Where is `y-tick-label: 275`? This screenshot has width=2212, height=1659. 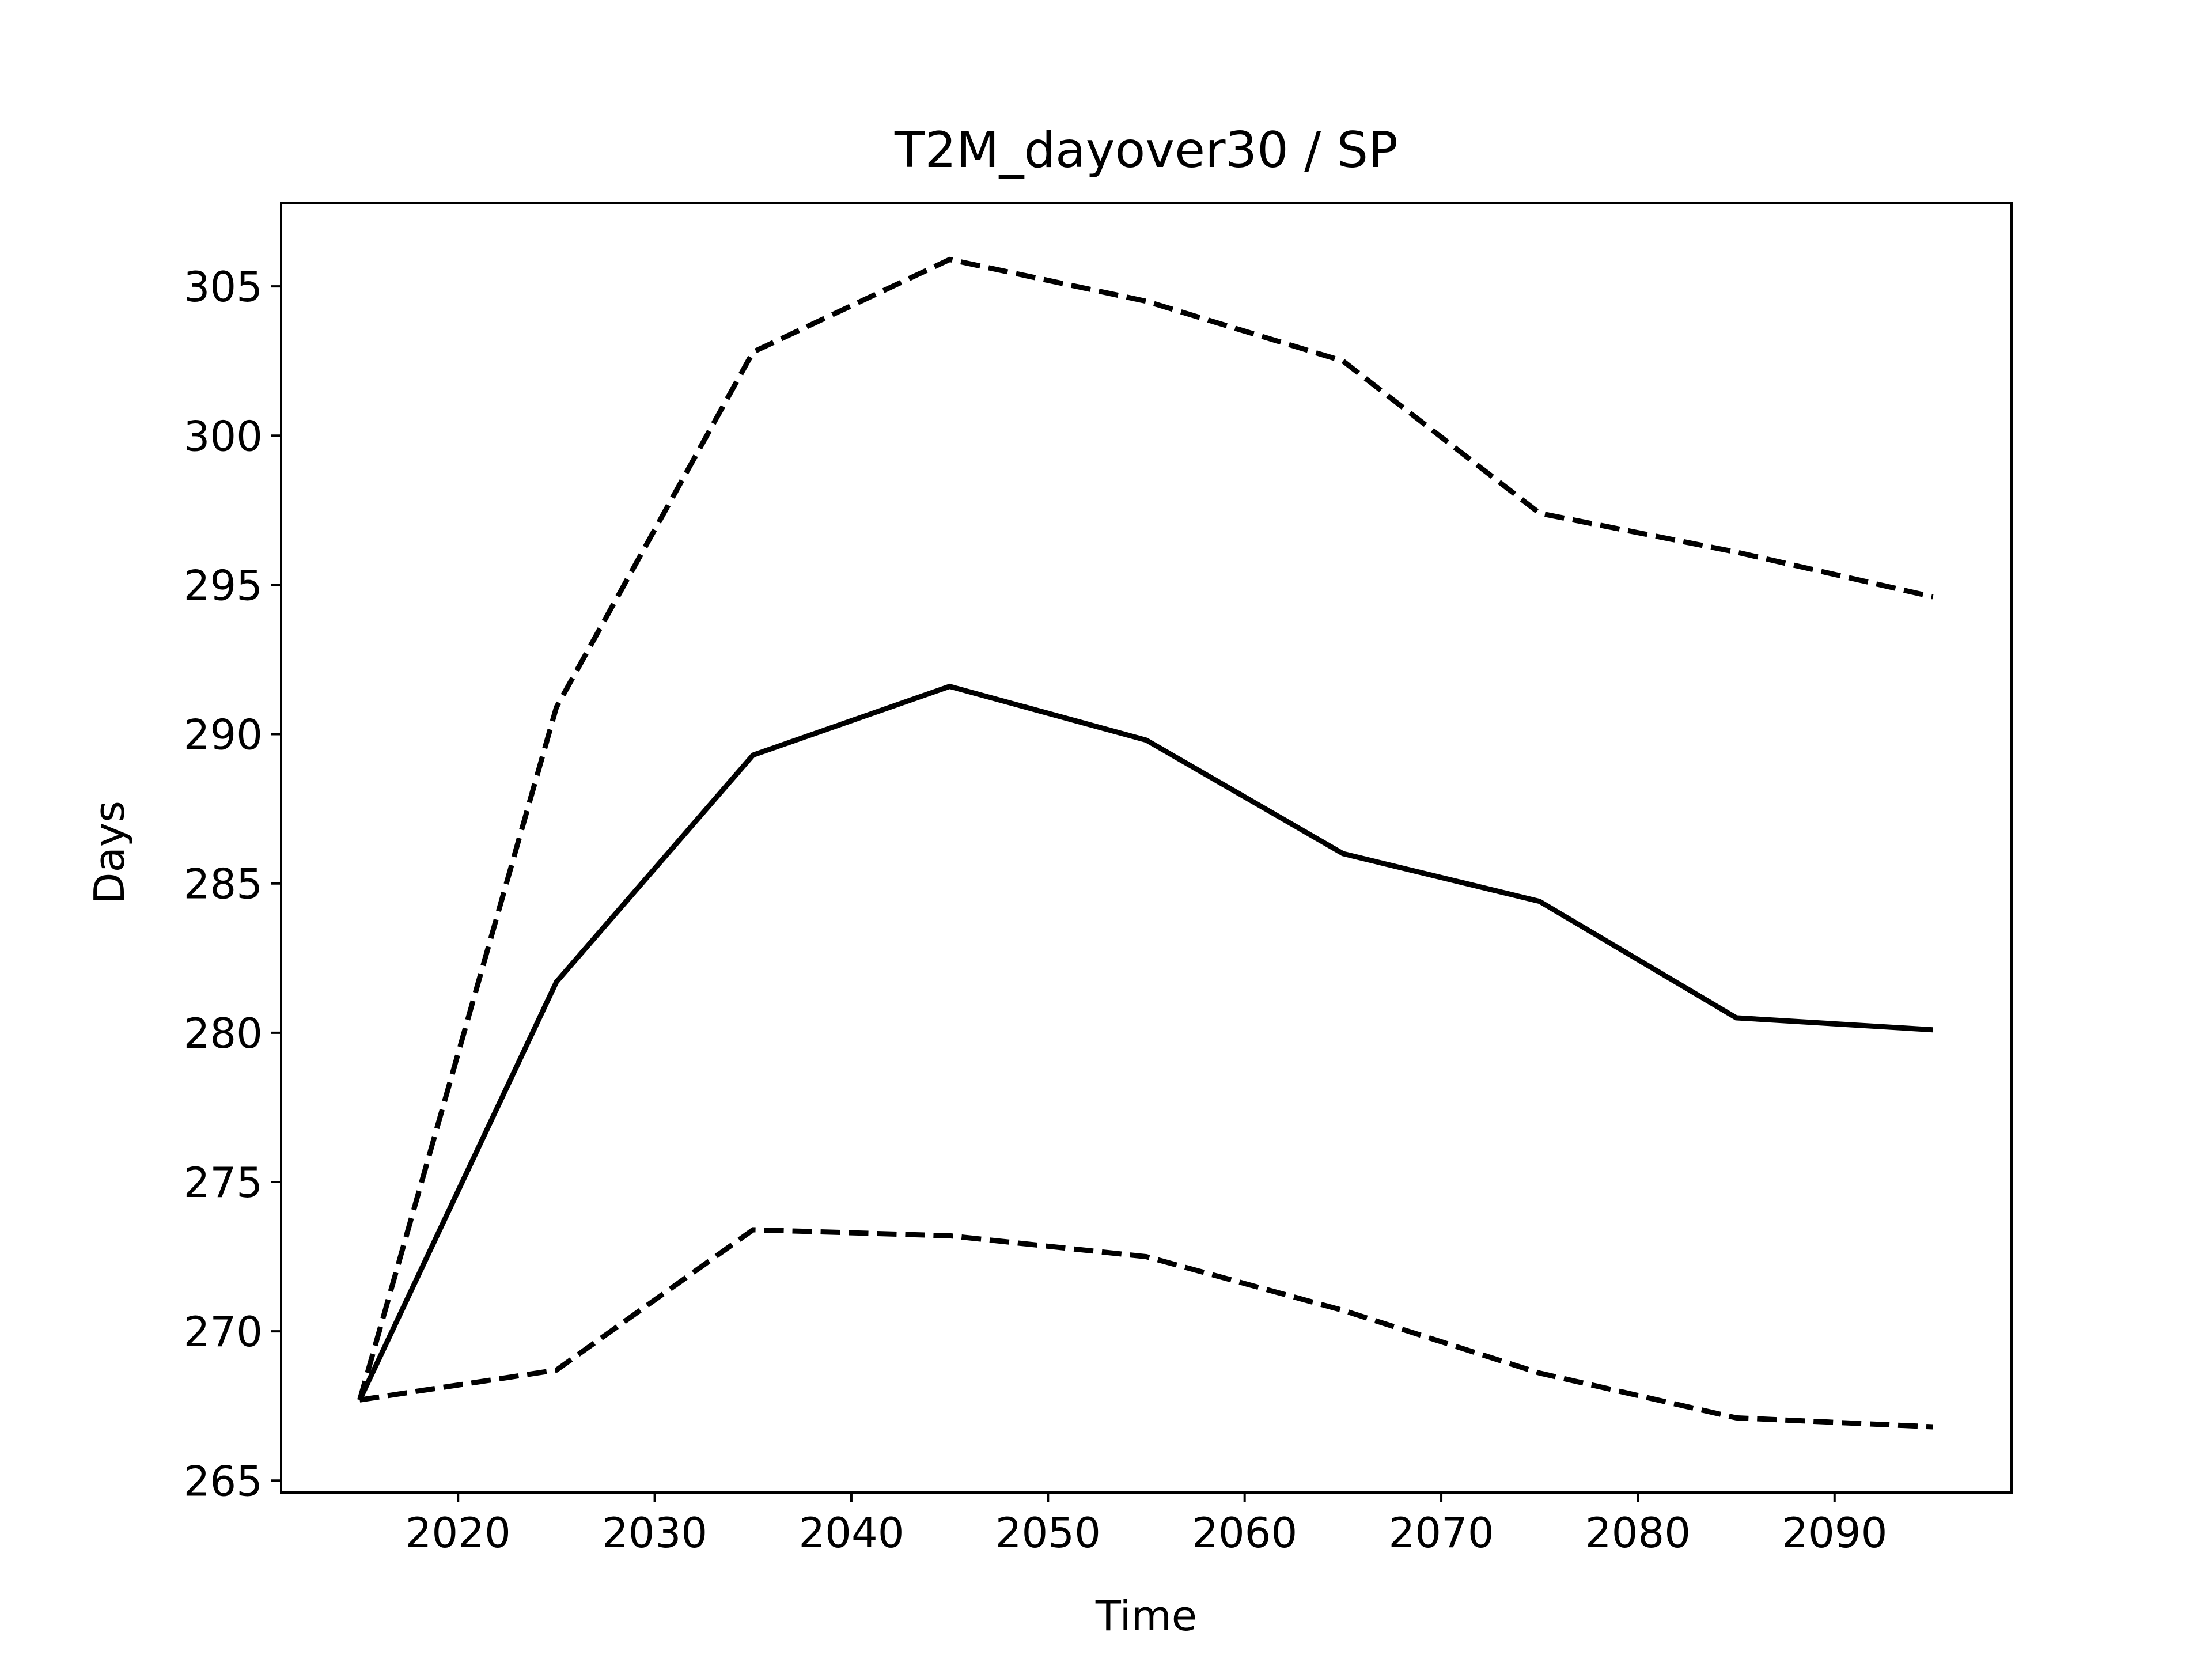
y-tick-label: 275 is located at coordinates (223, 1182).